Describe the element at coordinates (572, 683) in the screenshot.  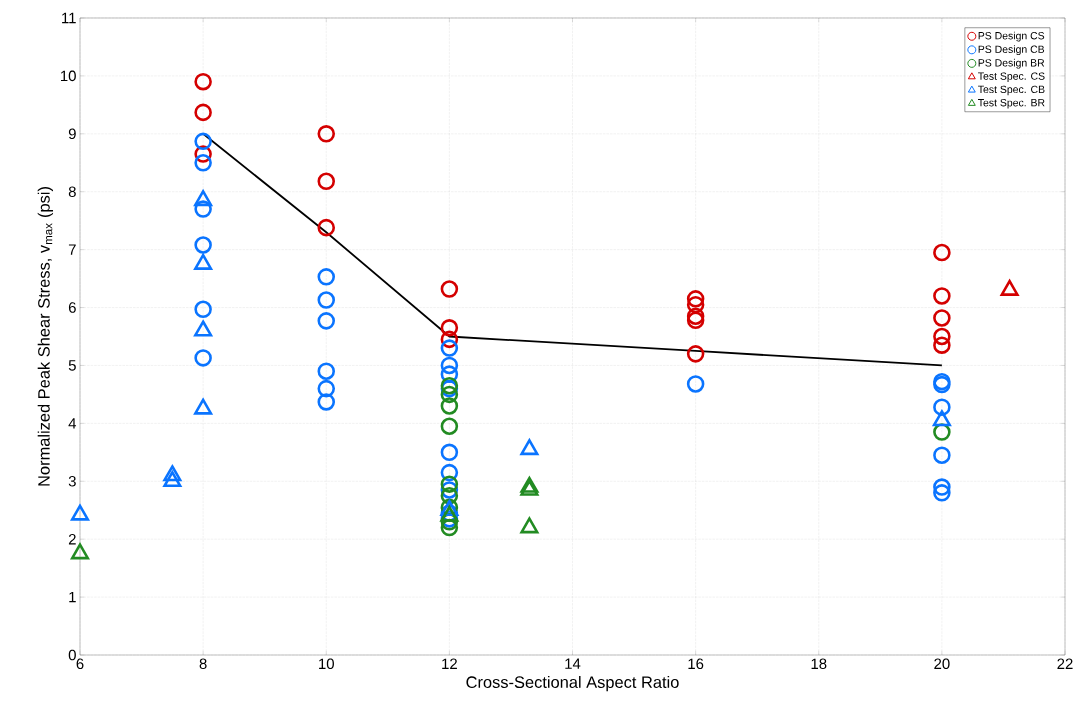
I see `x-axis-title: Cross-Sectional Aspect Ratio` at that location.